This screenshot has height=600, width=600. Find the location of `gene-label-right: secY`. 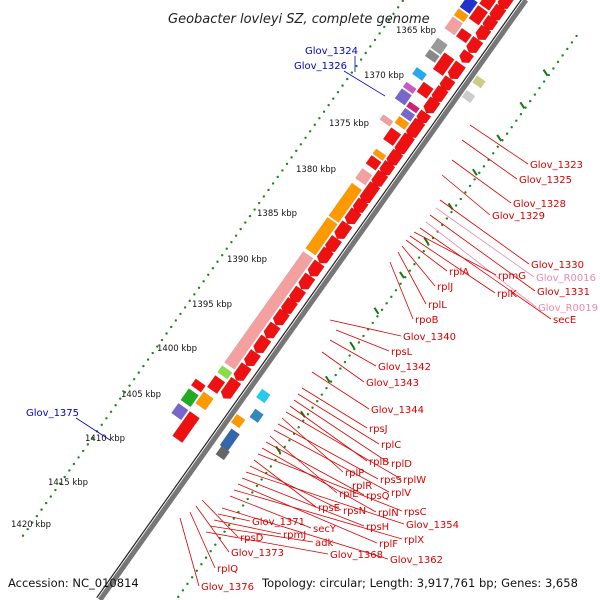

gene-label-right: secY is located at coordinates (325, 529).